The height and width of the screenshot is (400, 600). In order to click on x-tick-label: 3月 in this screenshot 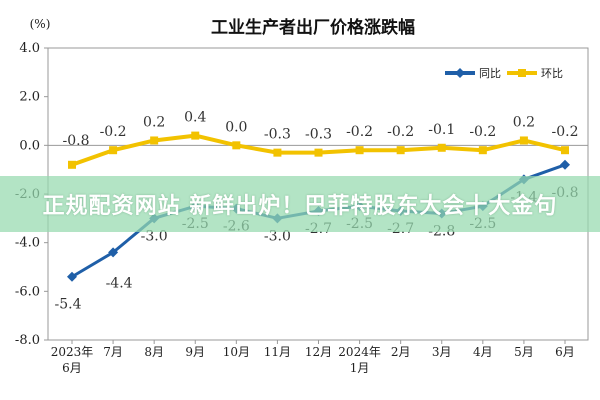, I will do `click(442, 352)`.